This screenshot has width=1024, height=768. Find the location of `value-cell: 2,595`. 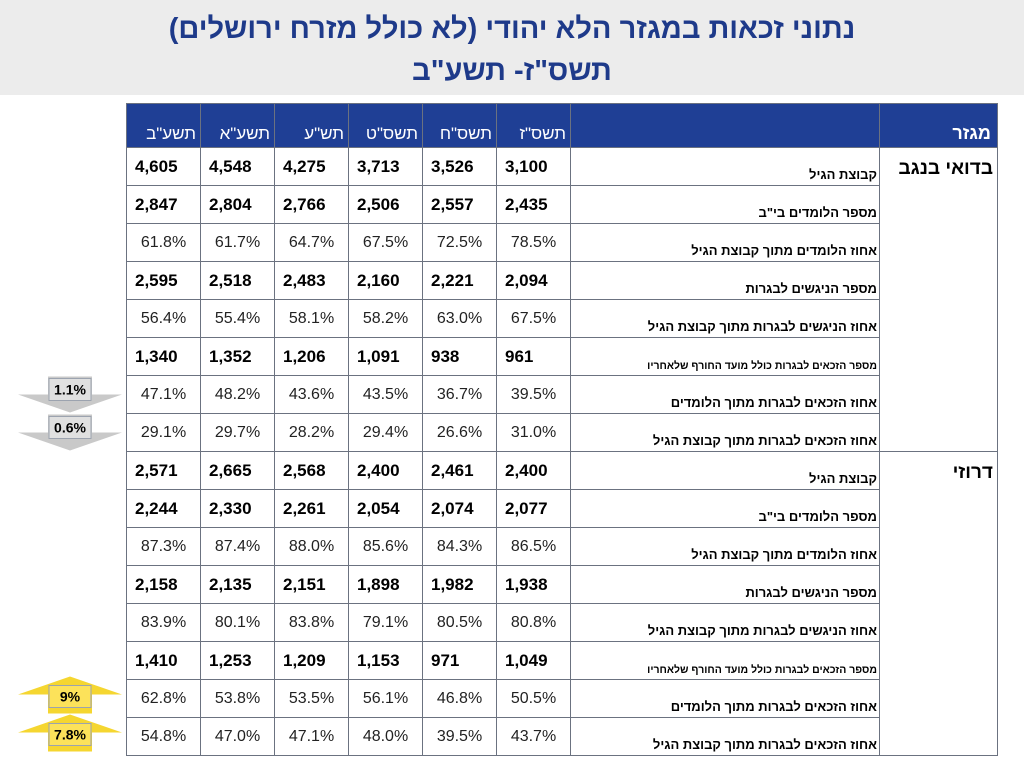

value-cell: 2,595 is located at coordinates (163, 280).